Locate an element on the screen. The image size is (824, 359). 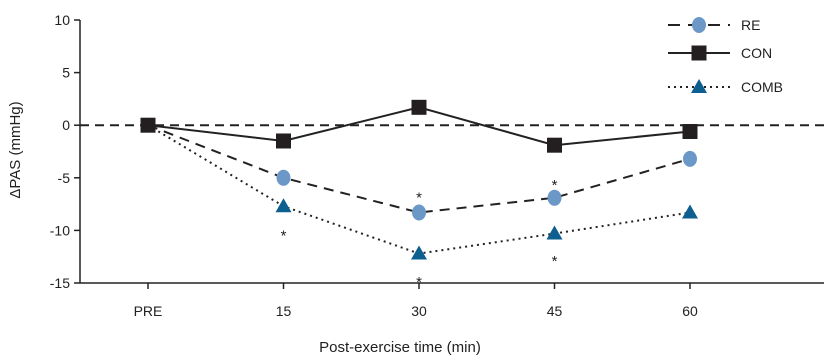
legend-marker-con is located at coordinates (699, 53).